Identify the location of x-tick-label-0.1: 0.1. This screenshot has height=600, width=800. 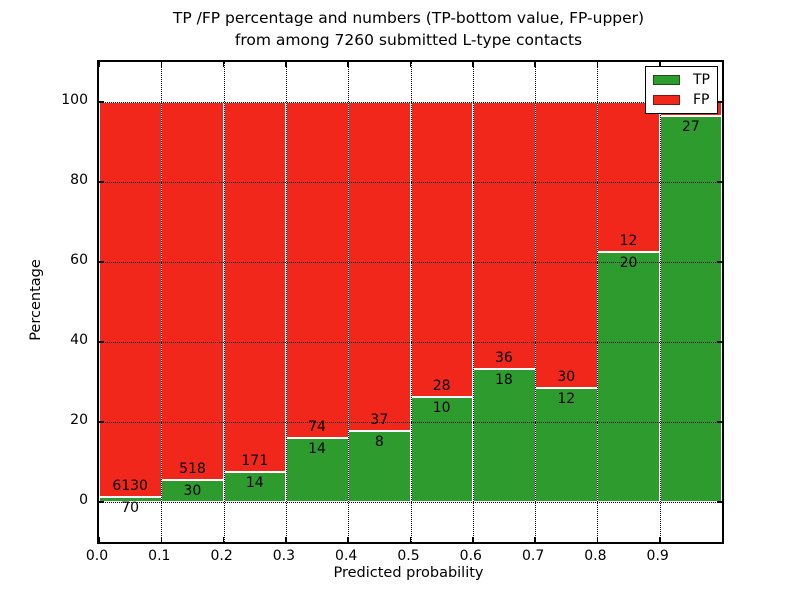
(159, 556).